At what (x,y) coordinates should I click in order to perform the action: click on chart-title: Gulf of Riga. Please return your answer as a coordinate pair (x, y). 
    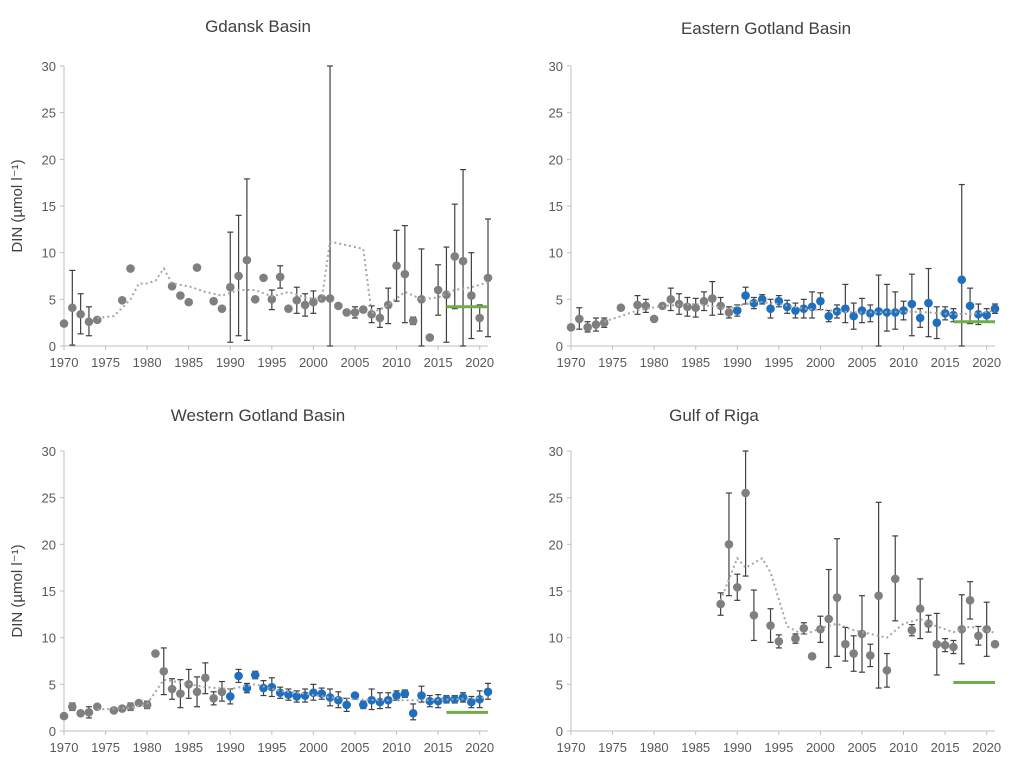
    Looking at the image, I should click on (714, 415).